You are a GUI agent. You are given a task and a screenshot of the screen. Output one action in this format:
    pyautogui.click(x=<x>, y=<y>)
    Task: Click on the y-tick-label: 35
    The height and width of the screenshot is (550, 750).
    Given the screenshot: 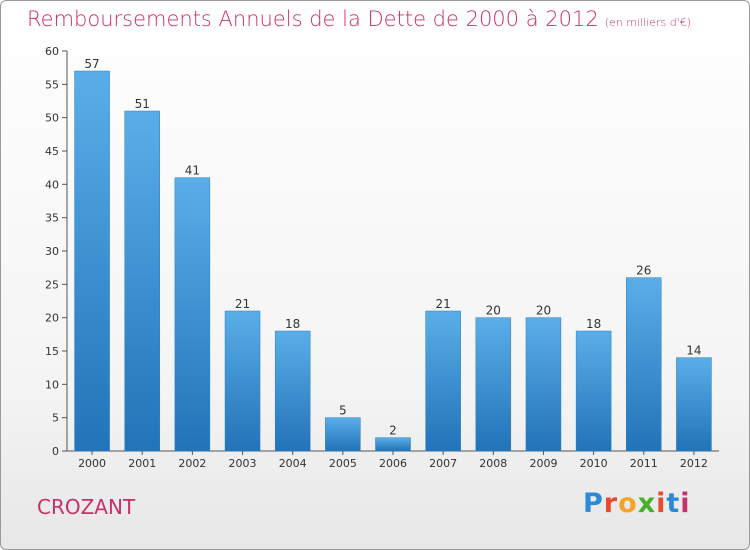 What is the action you would take?
    pyautogui.click(x=52, y=218)
    